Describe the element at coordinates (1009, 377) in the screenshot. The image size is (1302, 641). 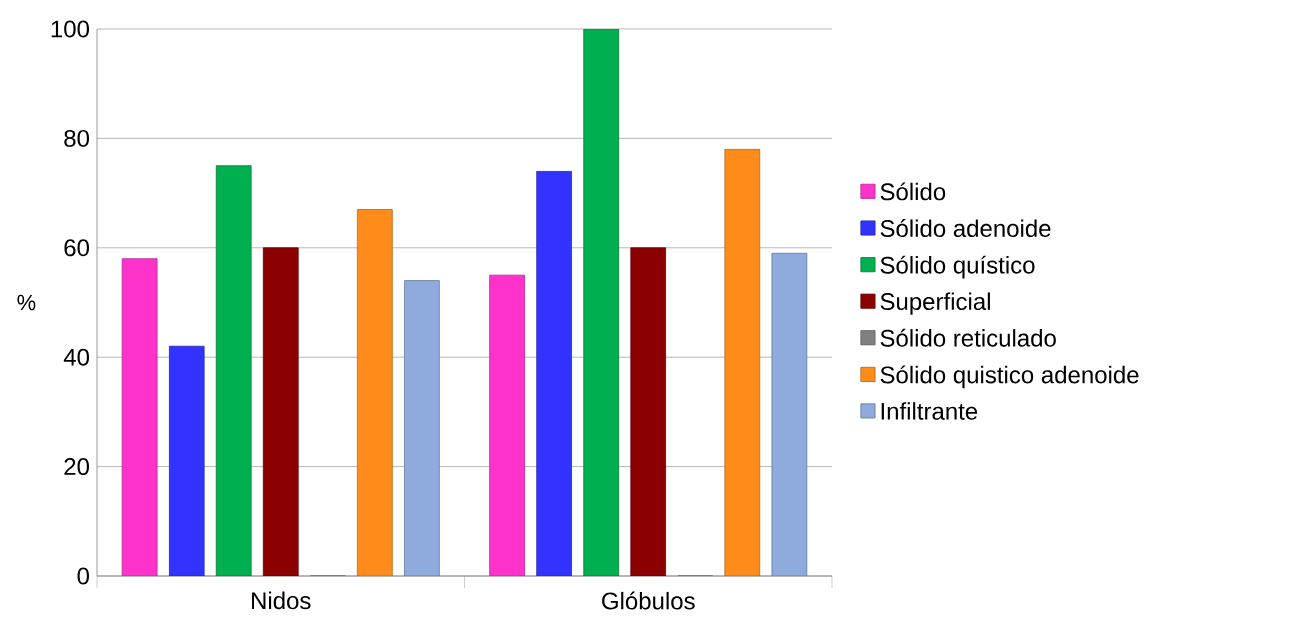
I see `legend-label: Sólido quistico adenoide` at that location.